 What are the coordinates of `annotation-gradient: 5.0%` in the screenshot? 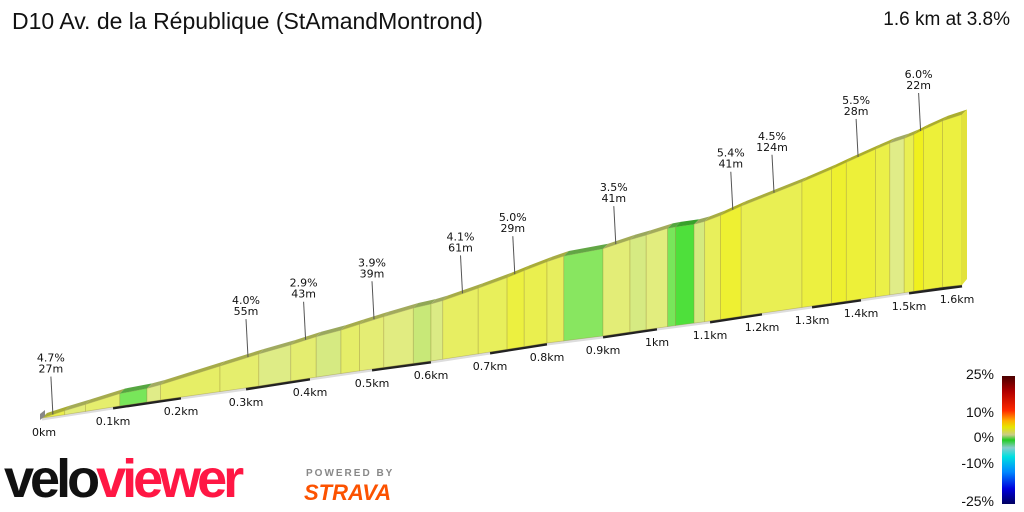 It's located at (513, 217).